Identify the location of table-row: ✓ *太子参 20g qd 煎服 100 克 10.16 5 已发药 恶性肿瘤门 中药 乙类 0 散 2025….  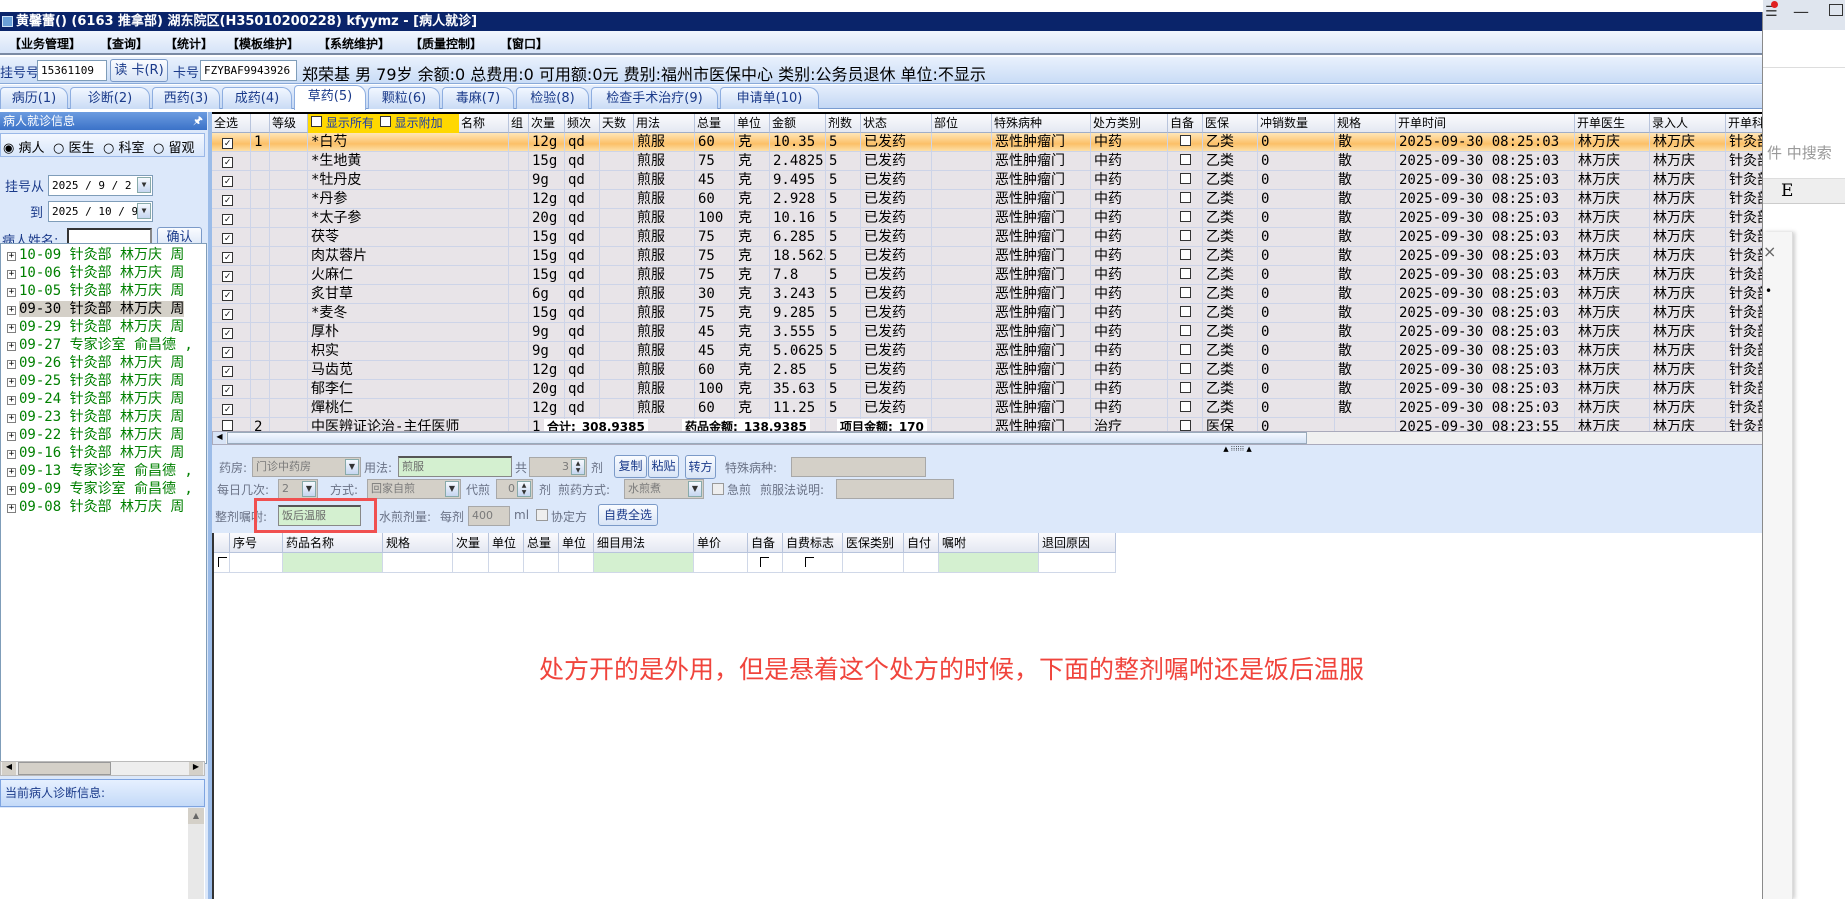
(987, 218).